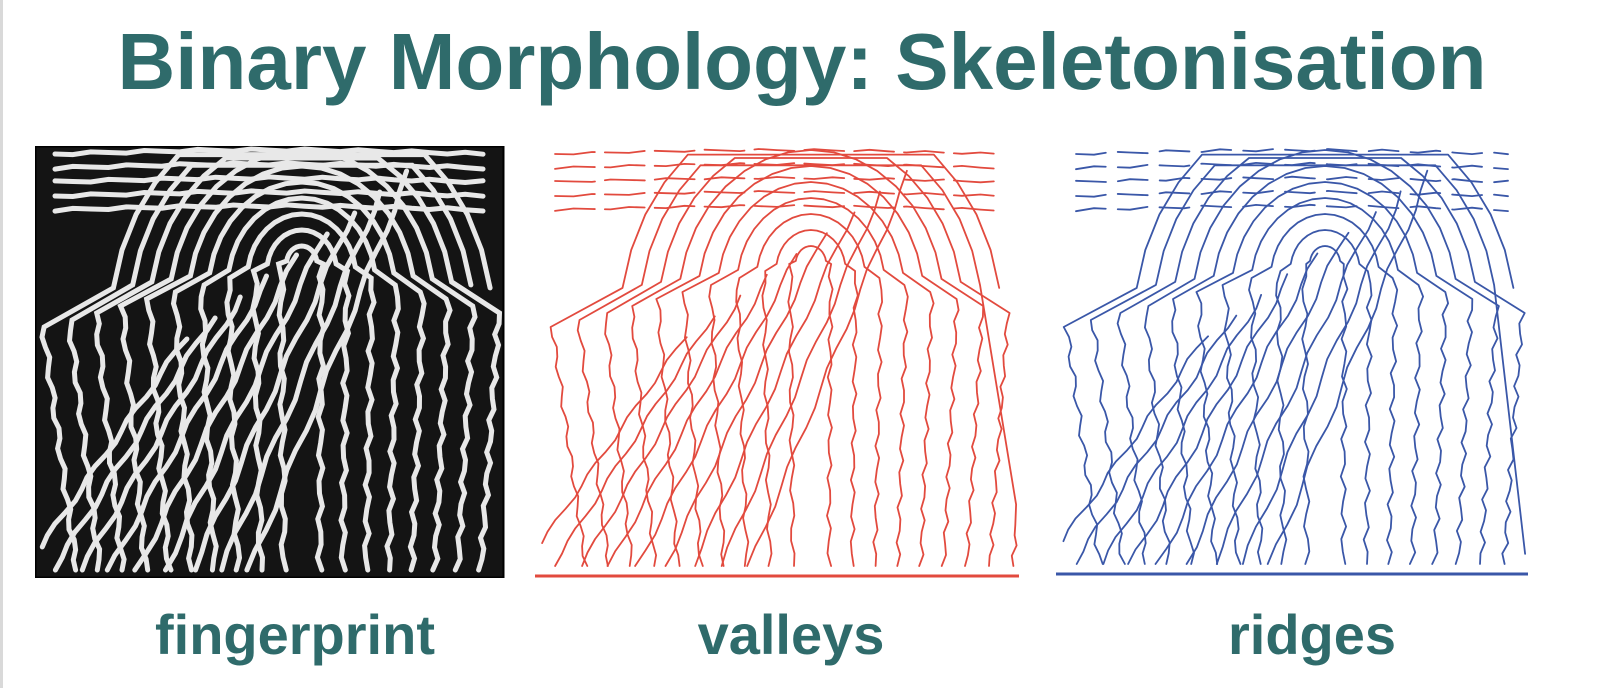 This screenshot has width=1604, height=688. I want to click on caption-ridges: ridges, so click(1312, 634).